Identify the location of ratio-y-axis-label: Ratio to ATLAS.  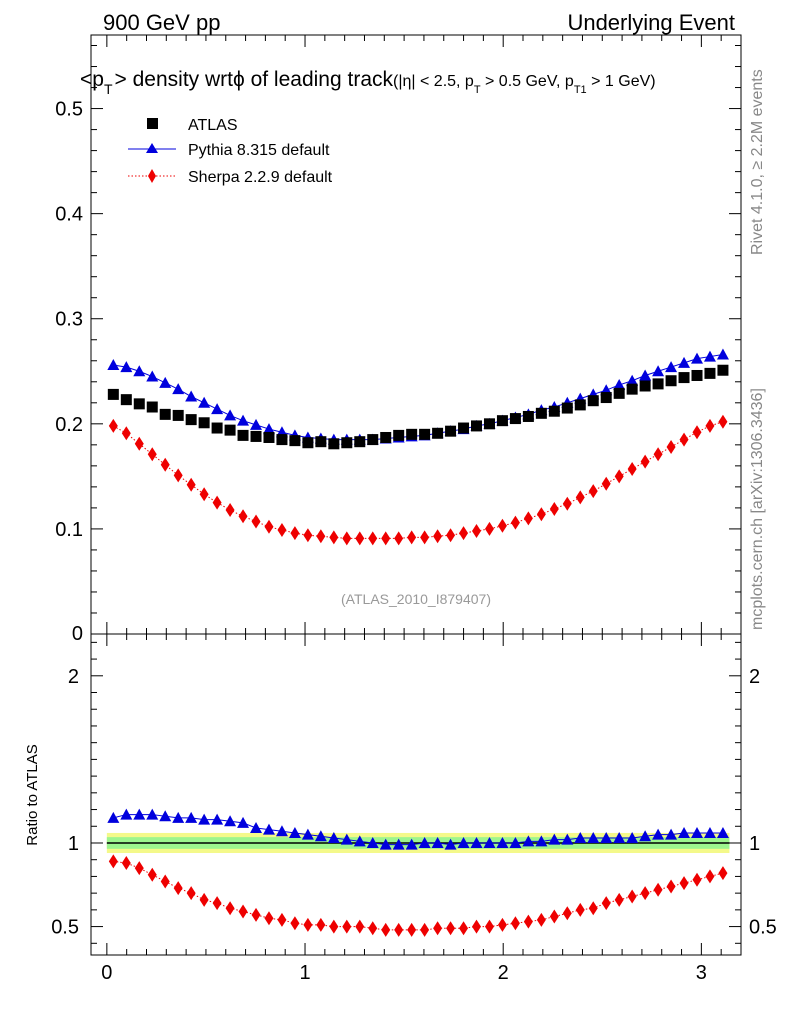
(32, 794).